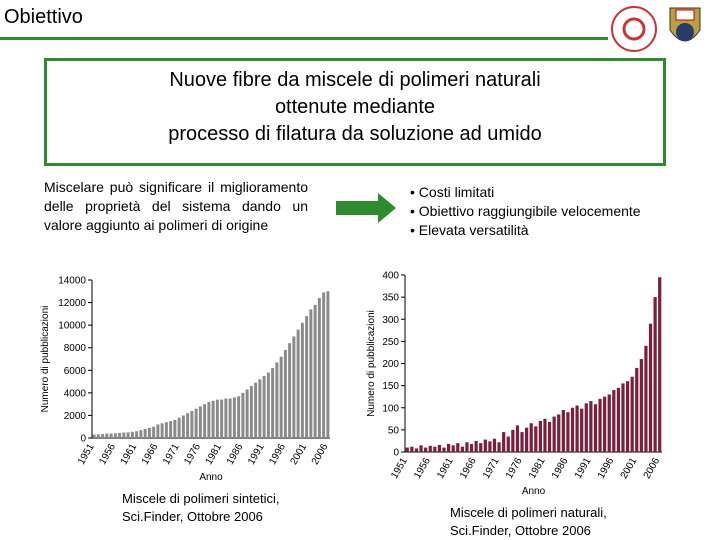 The width and height of the screenshot is (720, 540). I want to click on caption-line: Miscele di polimeri naturali,, so click(528, 512).